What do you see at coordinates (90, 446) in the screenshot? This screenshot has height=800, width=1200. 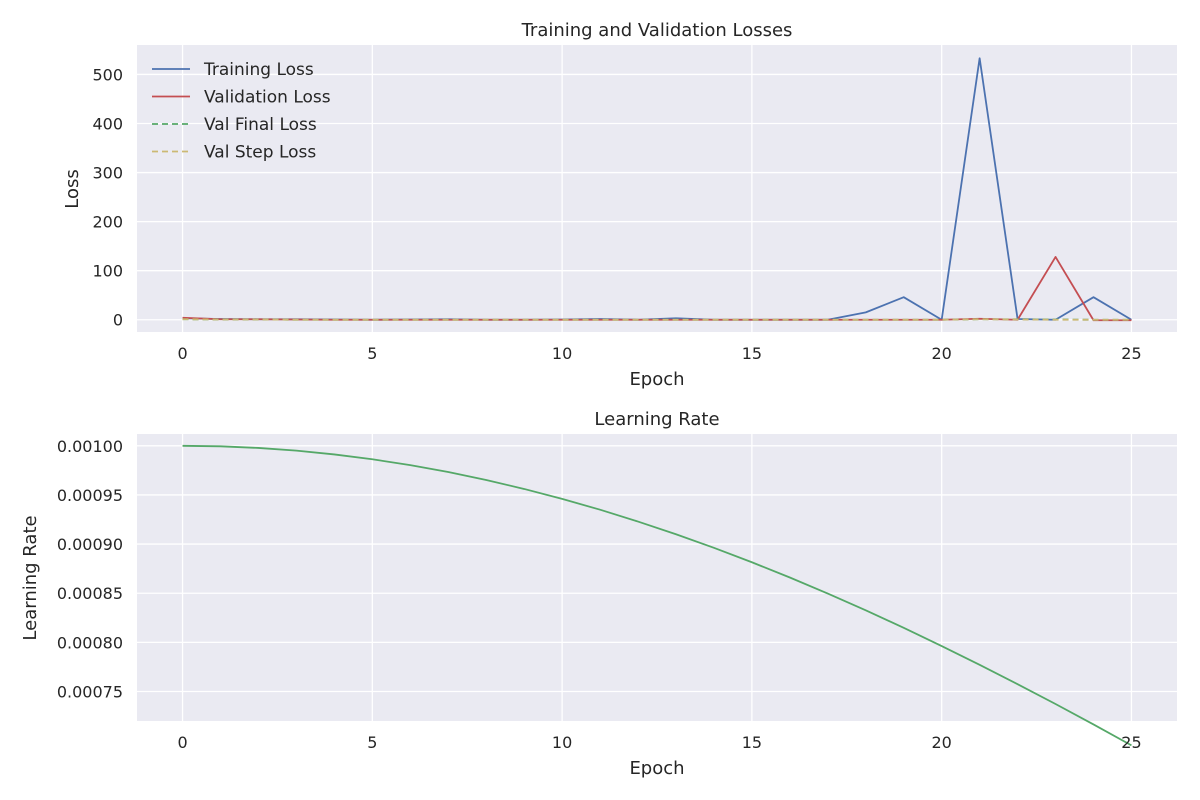 I see `lr-y-tick-label: 0.00100` at bounding box center [90, 446].